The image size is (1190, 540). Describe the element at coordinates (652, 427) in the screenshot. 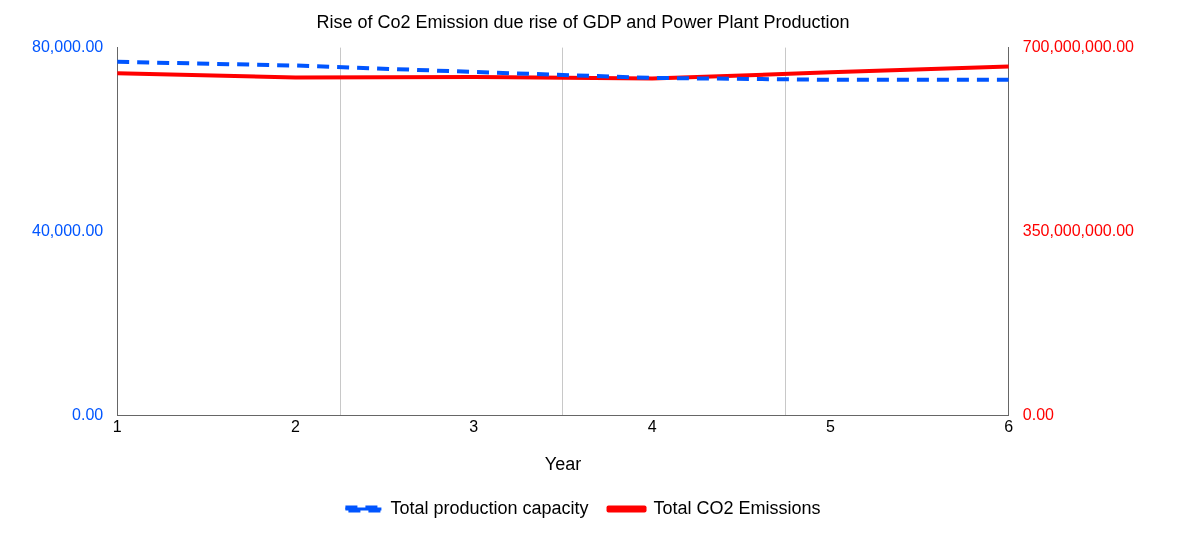

I see `x-tick-label: 4` at that location.